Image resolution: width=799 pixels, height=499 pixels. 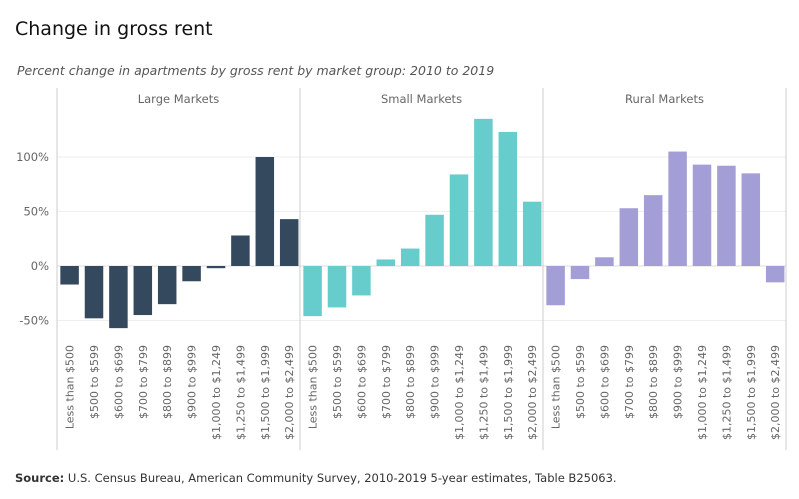 I want to click on y-tick-label: 50%, so click(x=36, y=212).